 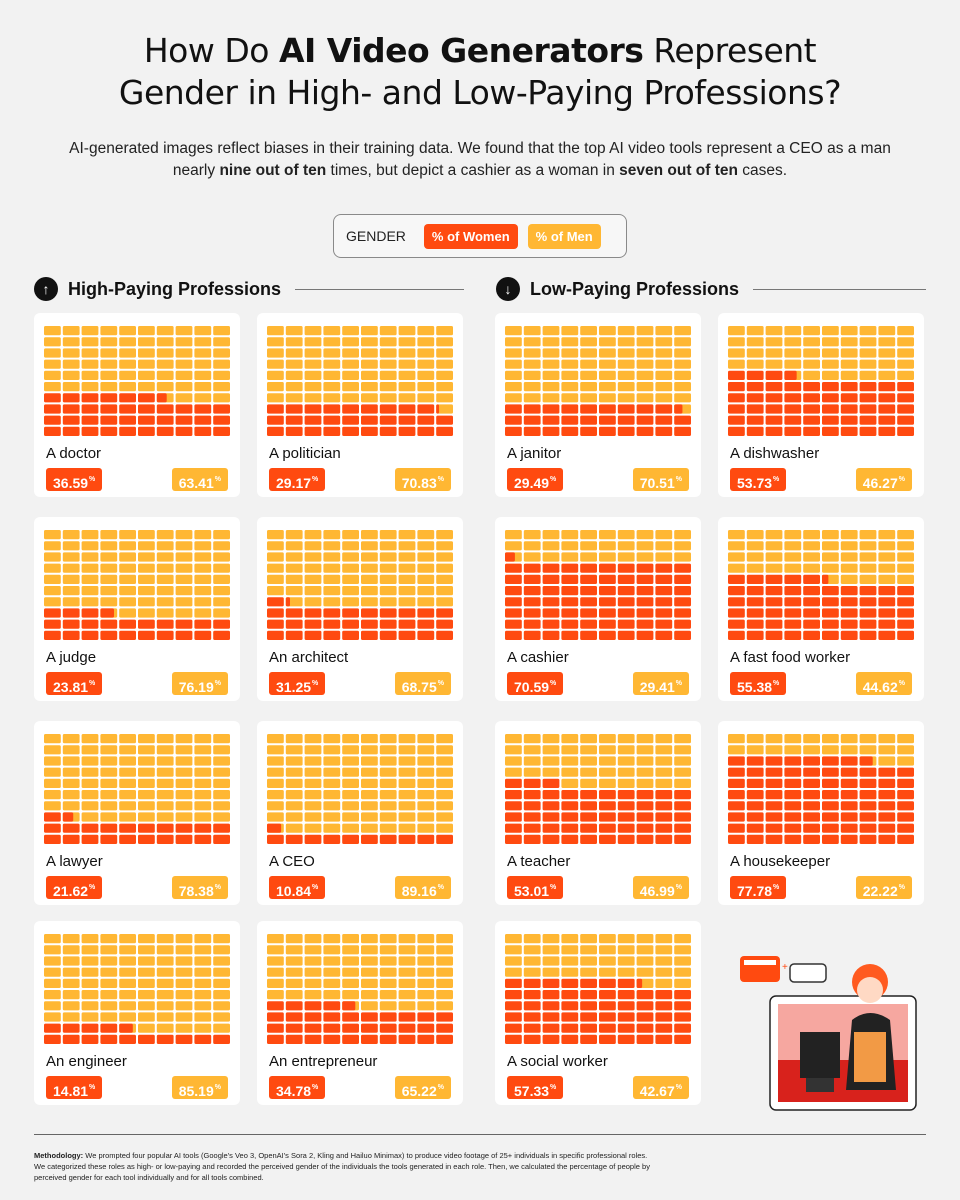 I want to click on profession-label: A CEO, so click(x=292, y=861).